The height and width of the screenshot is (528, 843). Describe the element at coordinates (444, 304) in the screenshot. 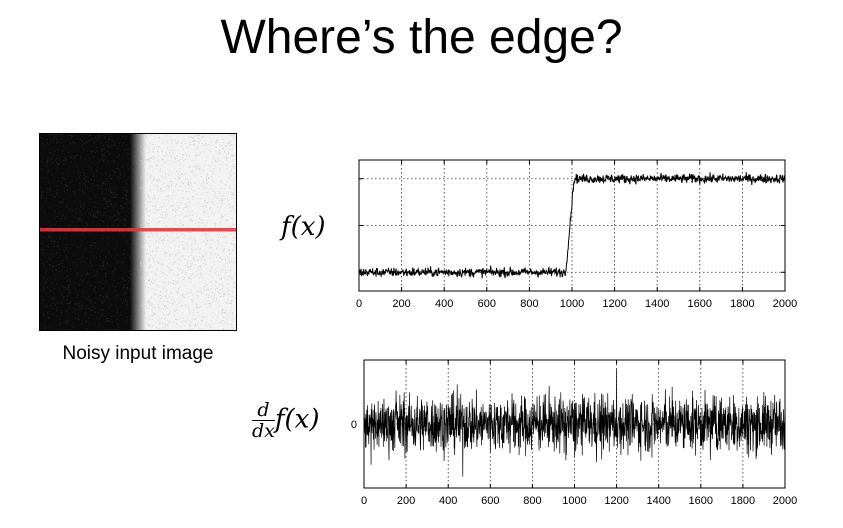

I see `top-tick-label-x: 400` at that location.